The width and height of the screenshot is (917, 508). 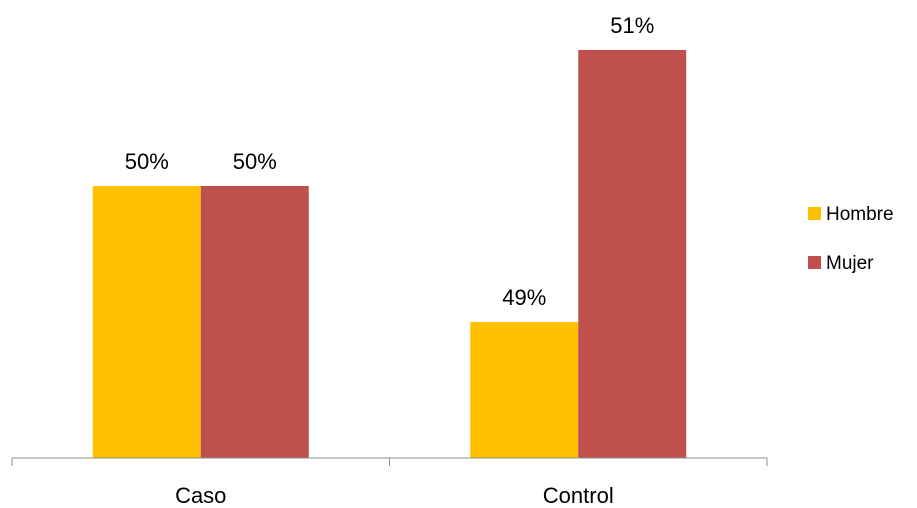 What do you see at coordinates (814, 262) in the screenshot?
I see `legend-swatch-mujer` at bounding box center [814, 262].